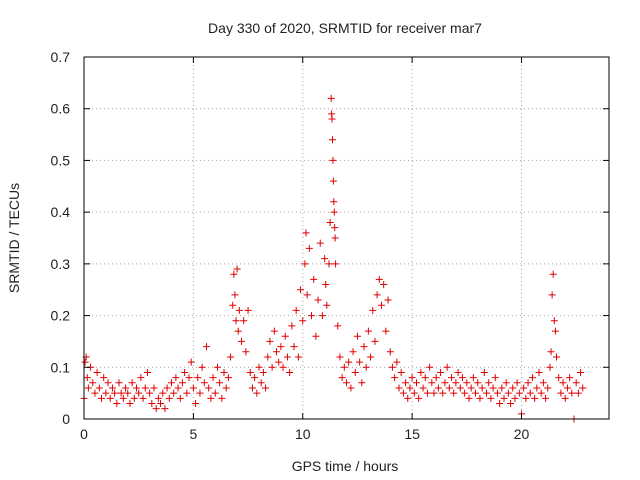  I want to click on y-tick-label: 0.2, so click(61, 316).